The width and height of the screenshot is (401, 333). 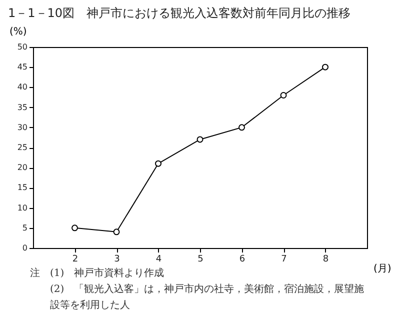 What do you see at coordinates (207, 297) in the screenshot?
I see `text: (2) 「観光入込客」は，神戸市内の社寺，美術館，宿泊施設，展望施設等を利用した人` at bounding box center [207, 297].